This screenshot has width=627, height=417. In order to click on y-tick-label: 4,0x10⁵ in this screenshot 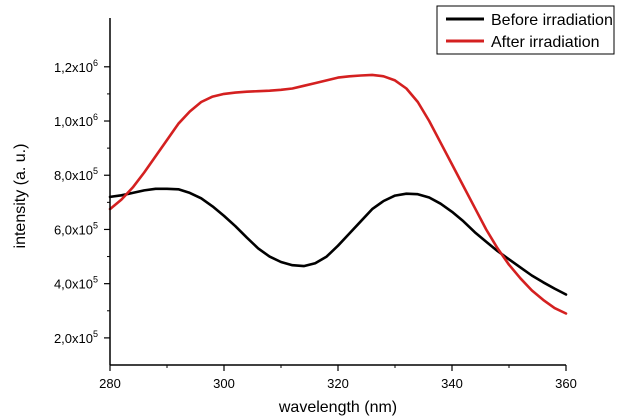, I will do `click(76, 283)`.